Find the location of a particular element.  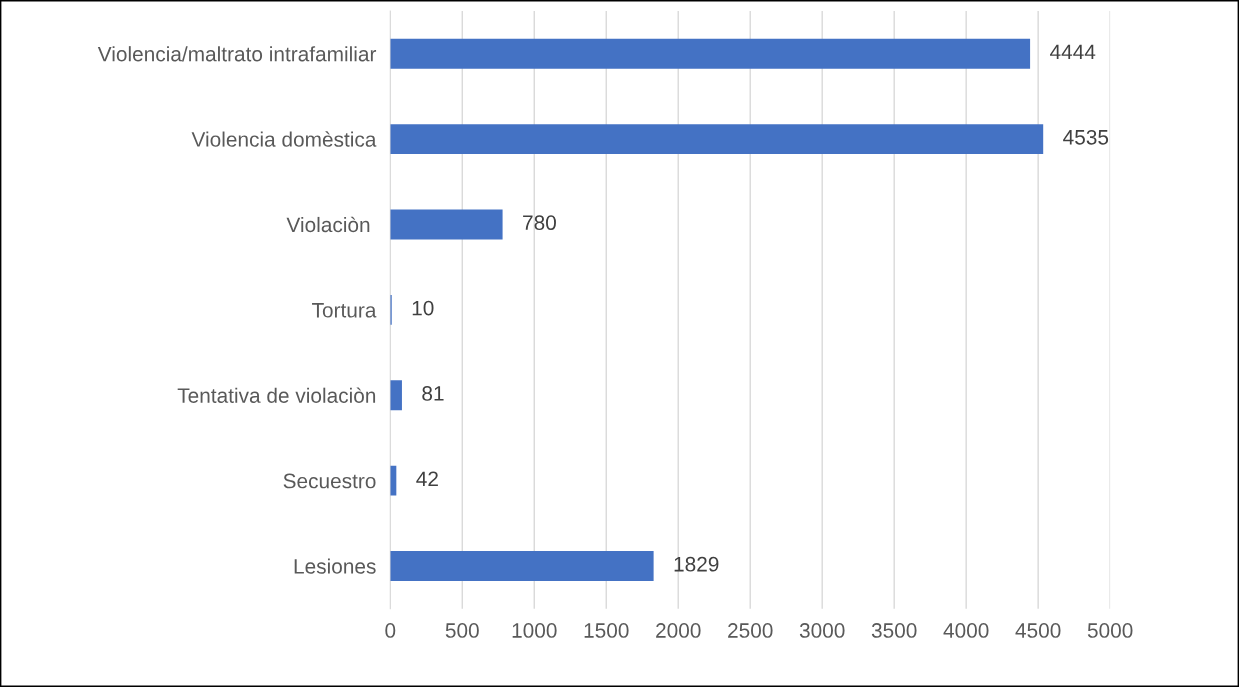

data-label: 780 is located at coordinates (539, 223).